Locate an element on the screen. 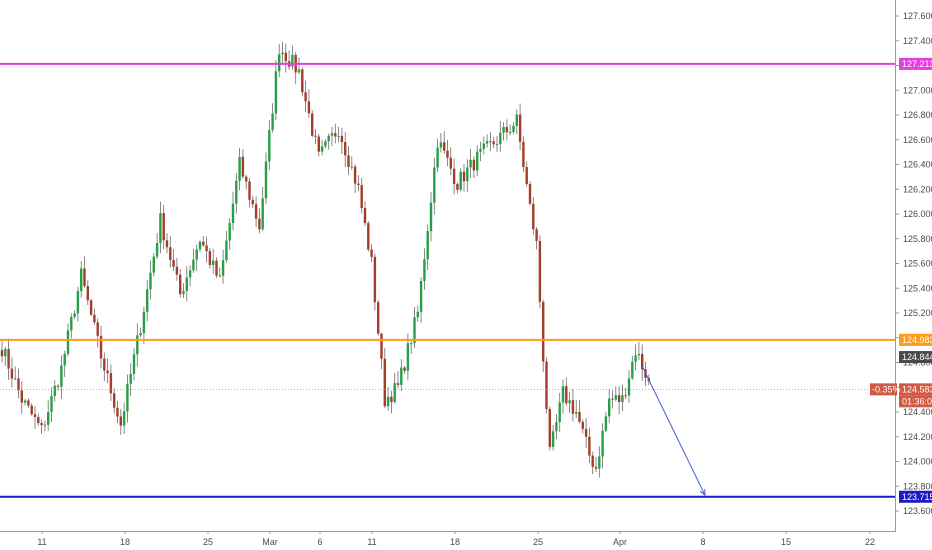 Image resolution: width=932 pixels, height=550 pixels. change-badge-bg is located at coordinates (883, 389).